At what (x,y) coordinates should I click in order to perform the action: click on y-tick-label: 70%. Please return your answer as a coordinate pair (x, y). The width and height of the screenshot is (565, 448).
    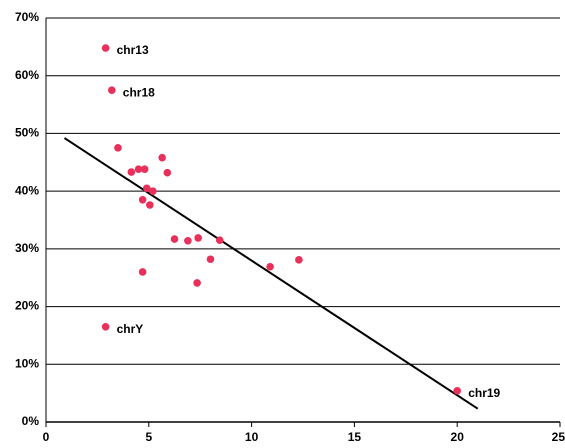
    Looking at the image, I should click on (27, 17).